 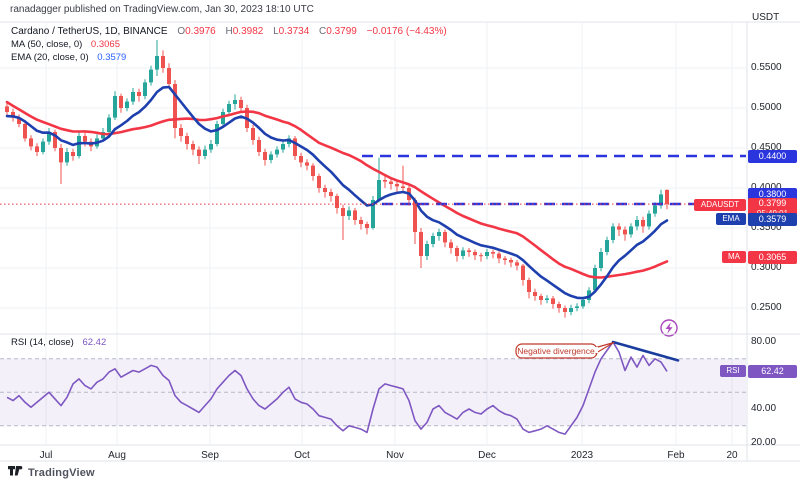 I want to click on price-tick-label: 0.2500, so click(x=766, y=307).